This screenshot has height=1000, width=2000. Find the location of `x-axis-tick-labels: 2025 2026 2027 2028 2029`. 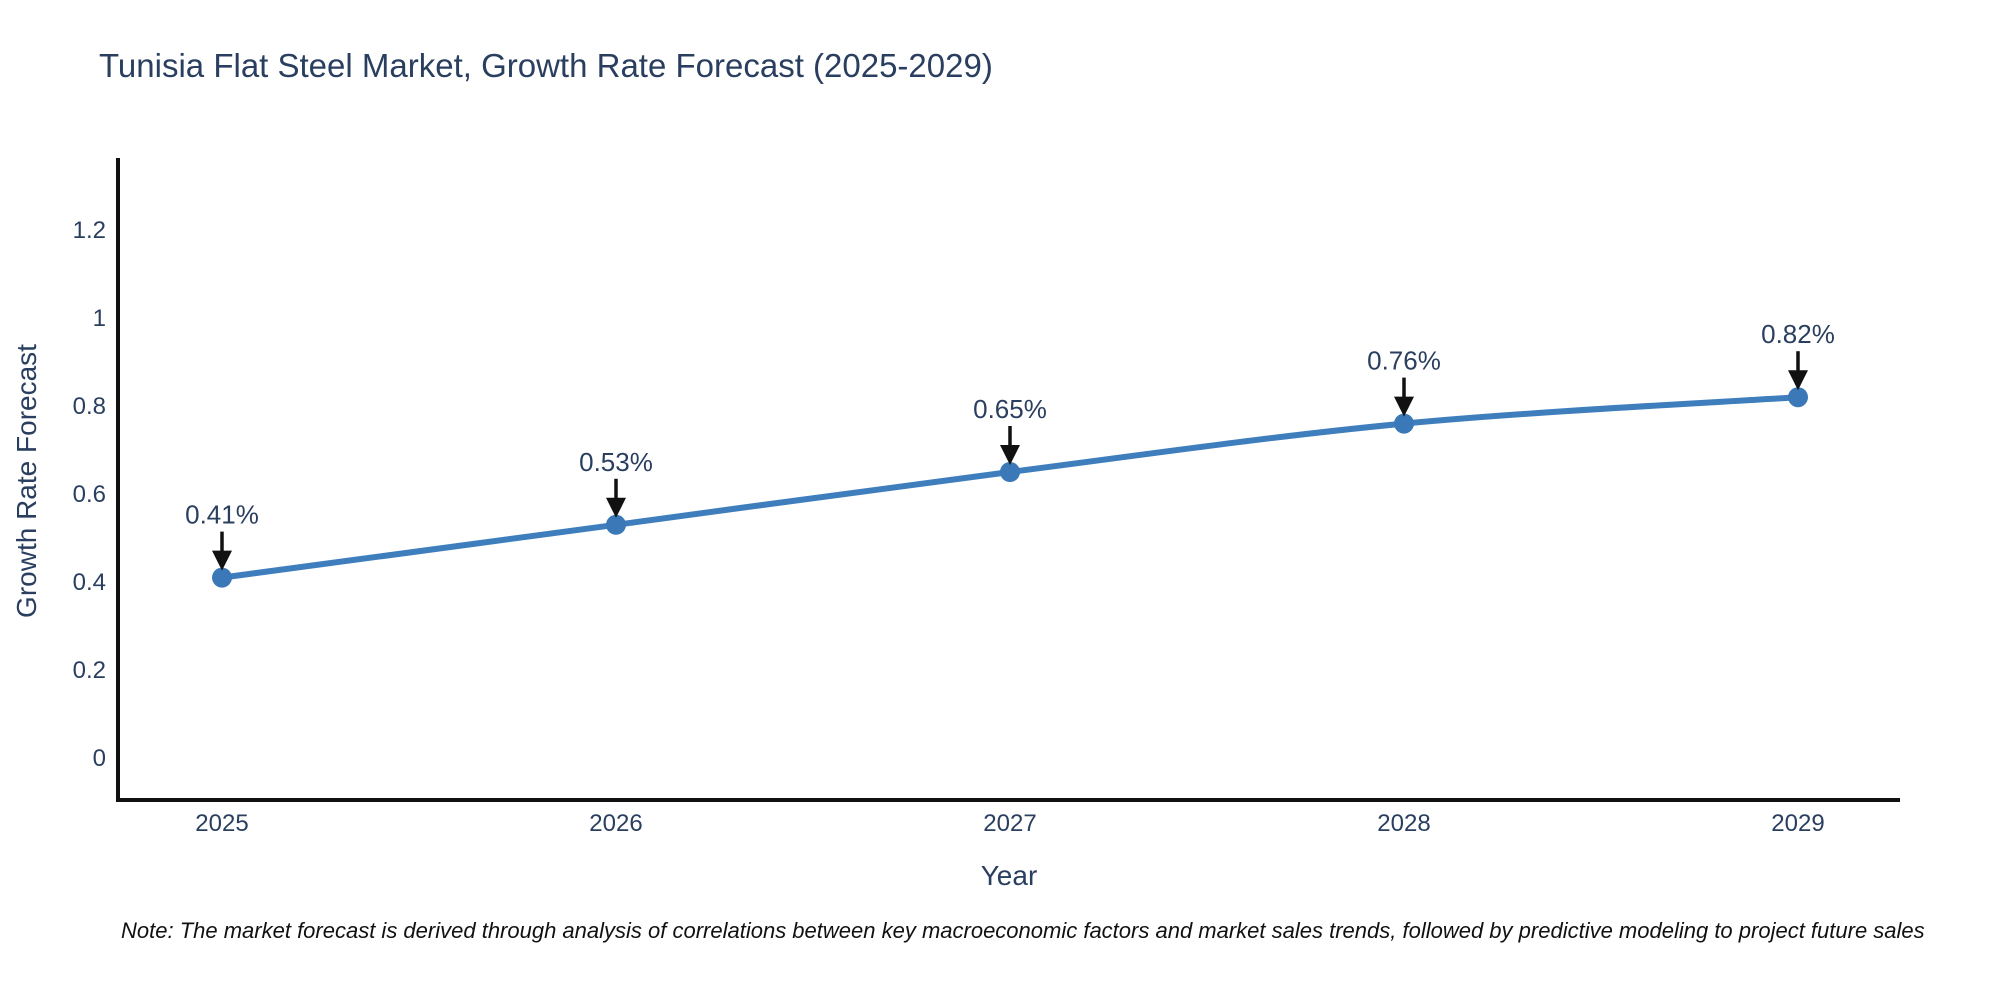

x-axis-tick-labels: 2025 2026 2027 2028 2029 is located at coordinates (1009, 823).